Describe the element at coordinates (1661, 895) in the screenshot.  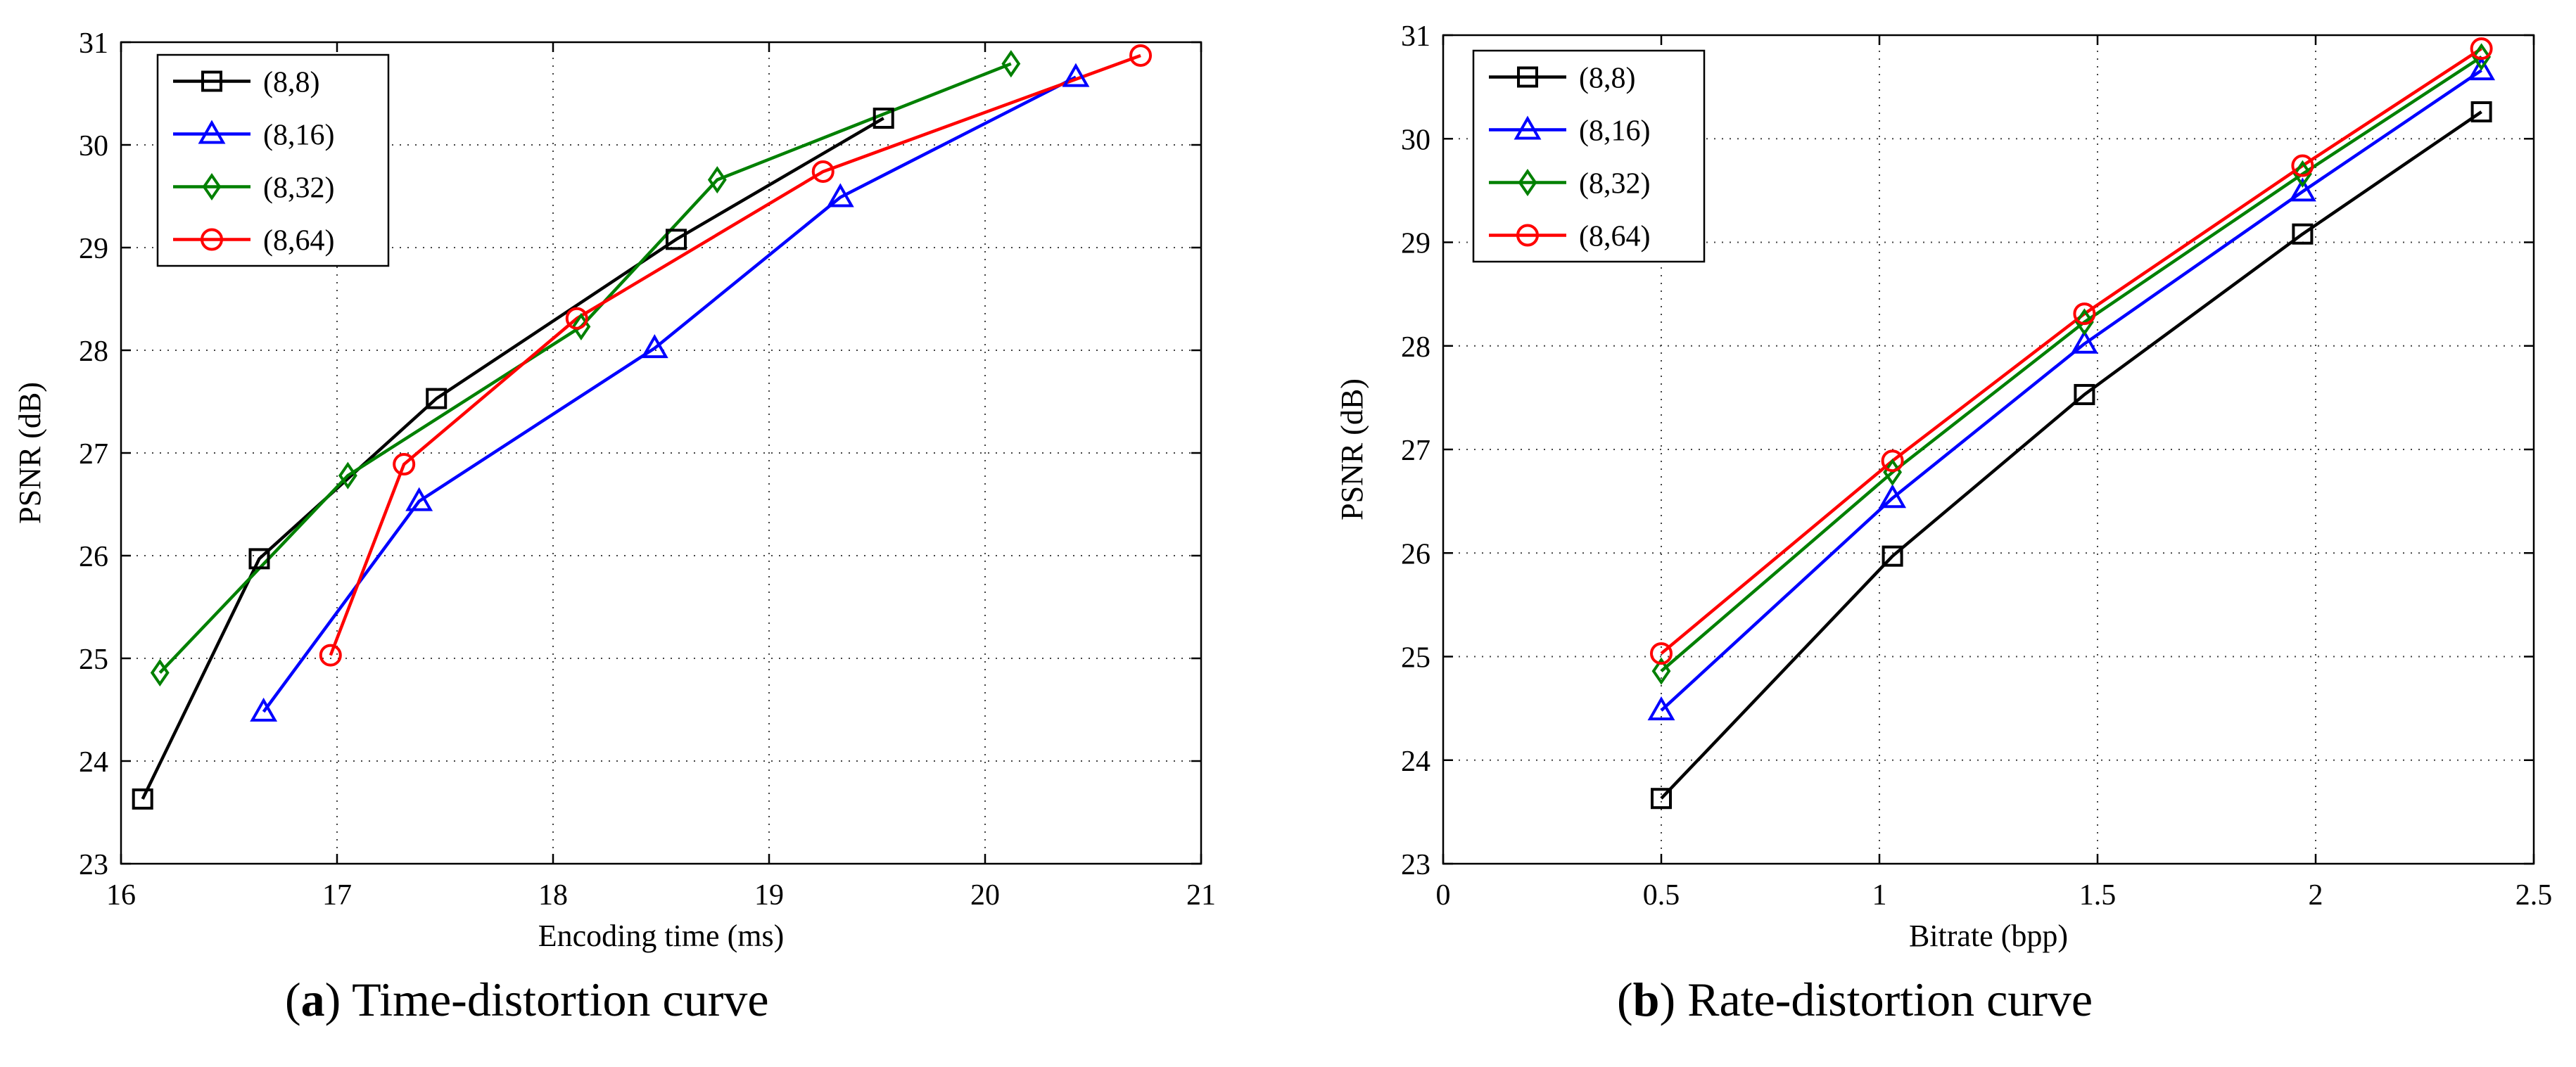
I see `chart-b-x-tick-label: 0.5` at that location.